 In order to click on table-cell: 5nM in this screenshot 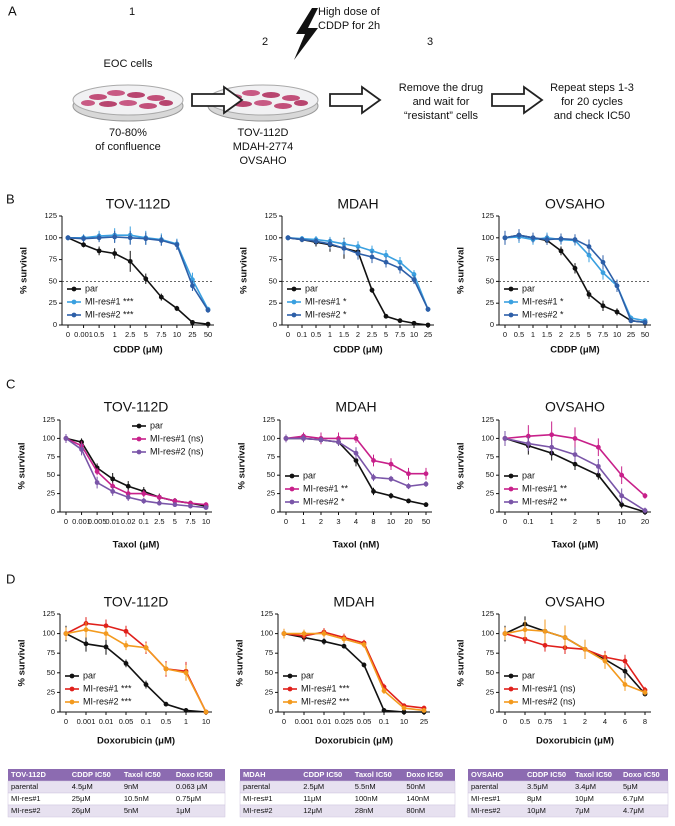, I will do `click(131, 810)`.